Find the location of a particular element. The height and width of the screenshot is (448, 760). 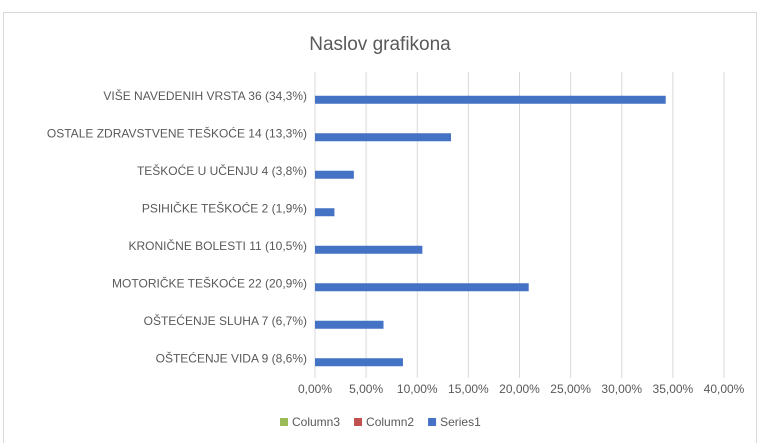

x-tick-label: 10,00% is located at coordinates (417, 389).